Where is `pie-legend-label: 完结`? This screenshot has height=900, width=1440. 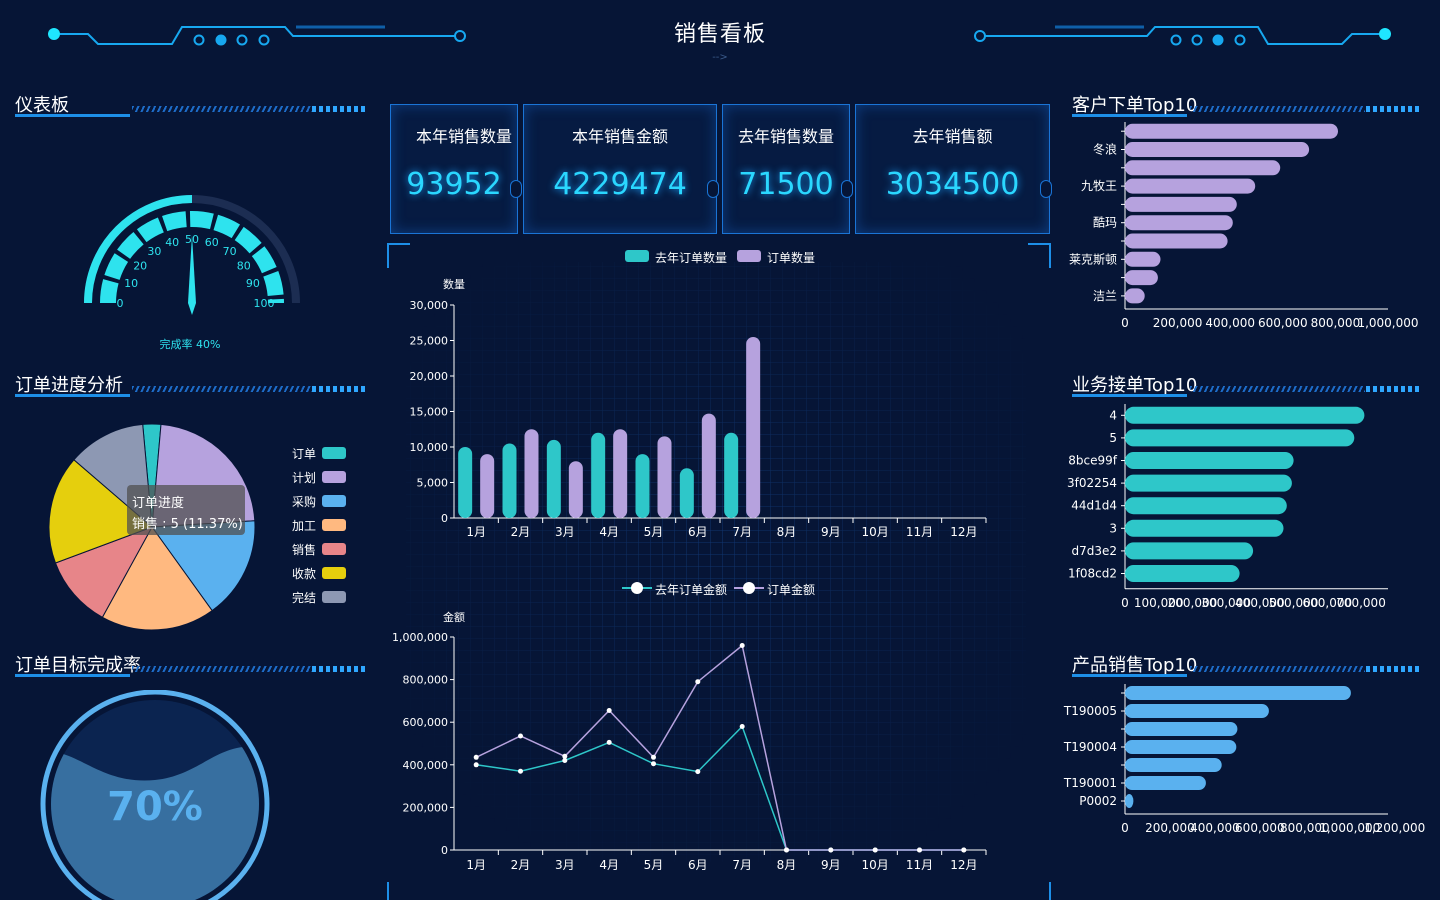 pie-legend-label: 完结 is located at coordinates (304, 598).